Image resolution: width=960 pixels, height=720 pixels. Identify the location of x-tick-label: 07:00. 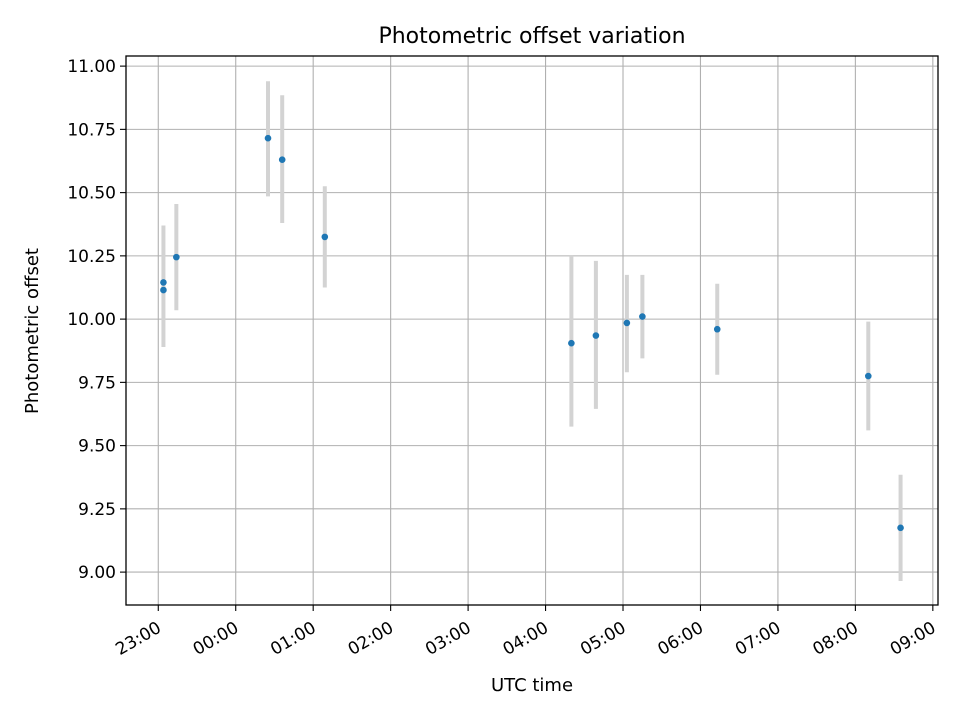
(758, 639).